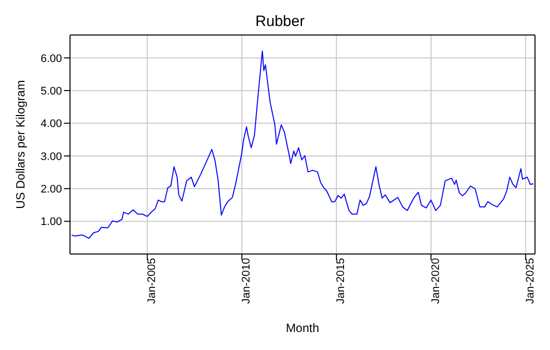 The height and width of the screenshot is (350, 550). What do you see at coordinates (20, 144) in the screenshot?
I see `y-axis-title: US Dollars per Kilogram` at bounding box center [20, 144].